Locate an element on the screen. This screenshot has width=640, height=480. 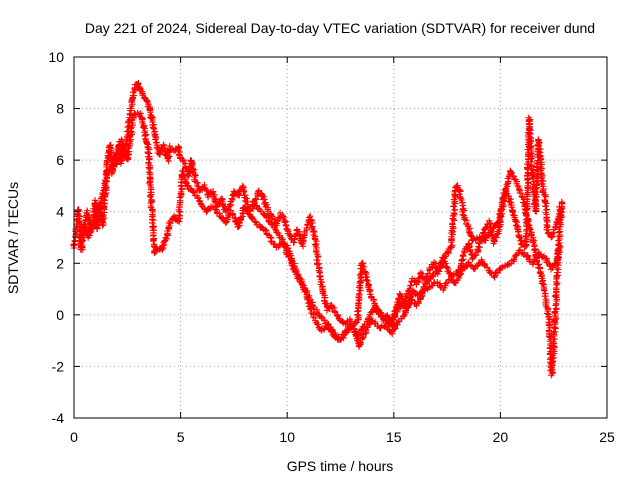
y-tick-label: -4 is located at coordinates (58, 418).